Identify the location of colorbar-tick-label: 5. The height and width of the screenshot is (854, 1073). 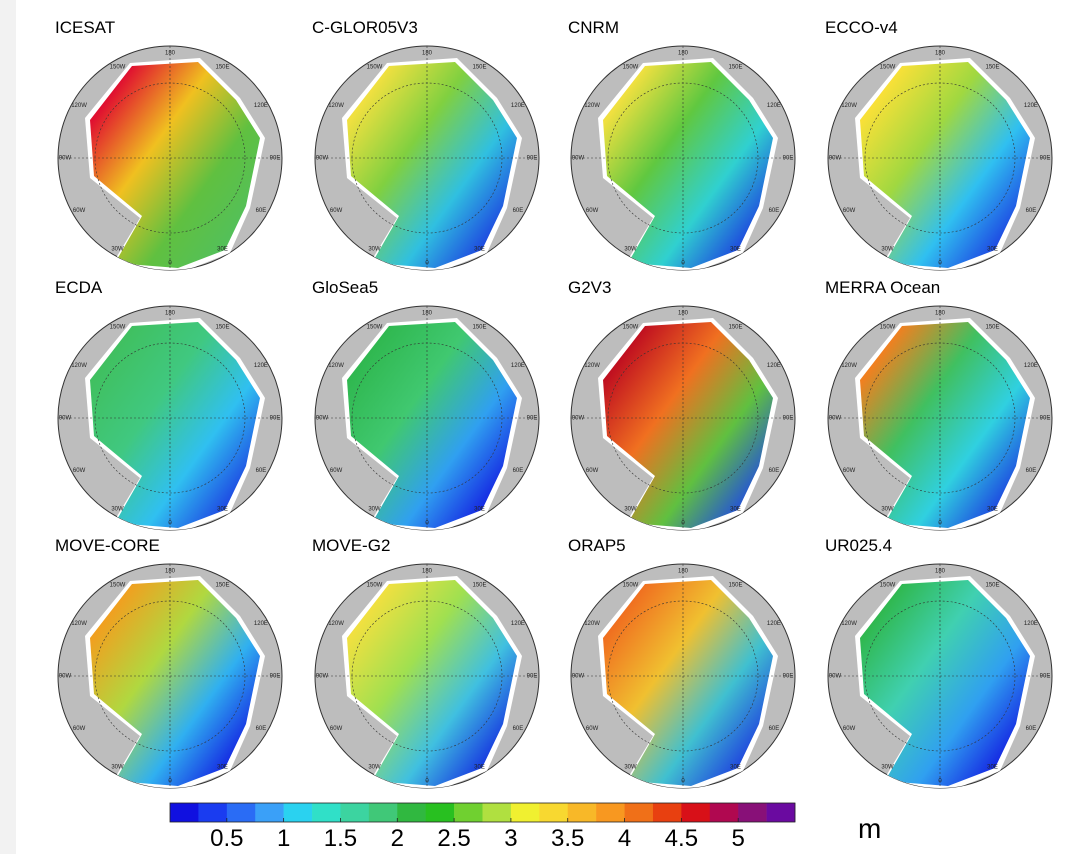
(738, 838).